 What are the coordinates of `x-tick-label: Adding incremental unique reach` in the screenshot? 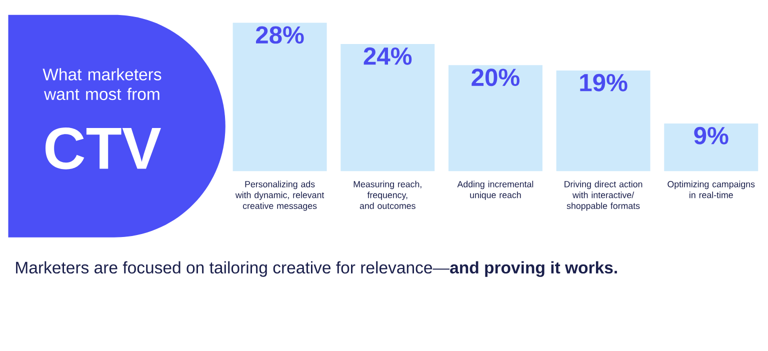 It's located at (495, 190).